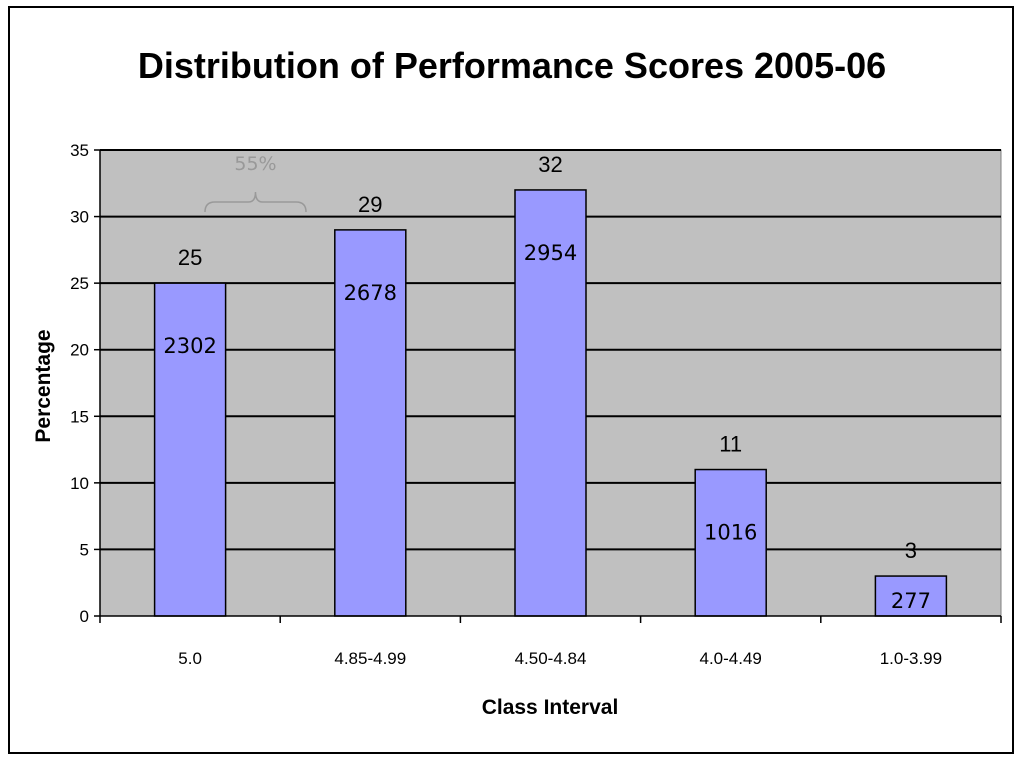 This screenshot has height=768, width=1024. What do you see at coordinates (255, 183) in the screenshot?
I see `bracket-annotation: 55%` at bounding box center [255, 183].